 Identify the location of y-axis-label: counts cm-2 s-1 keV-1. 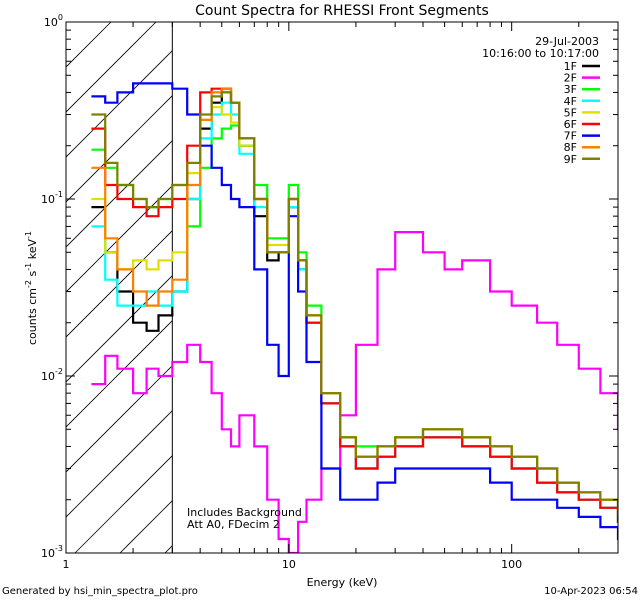
(31, 288).